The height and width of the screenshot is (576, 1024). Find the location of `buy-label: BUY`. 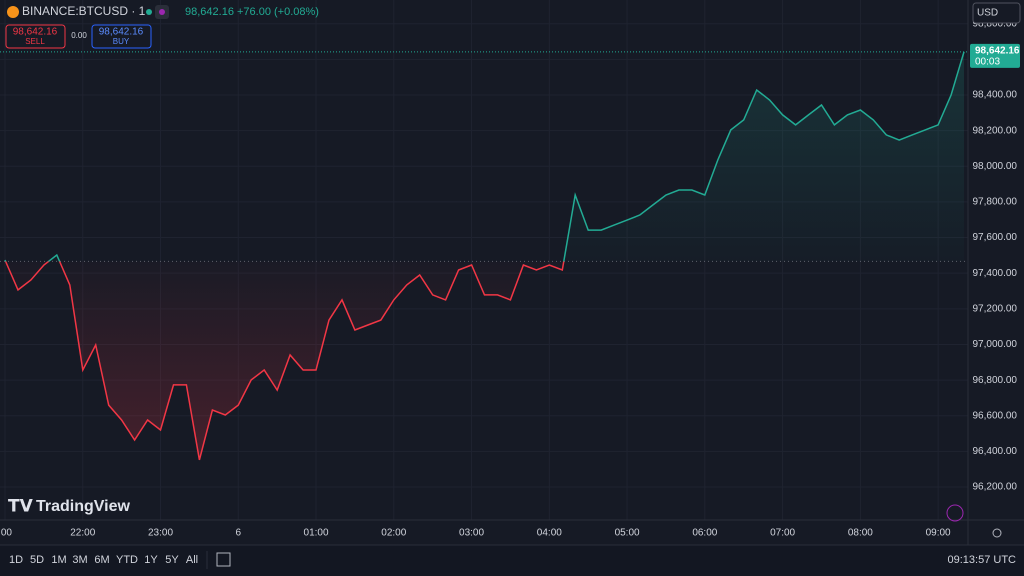

buy-label: BUY is located at coordinates (121, 41).